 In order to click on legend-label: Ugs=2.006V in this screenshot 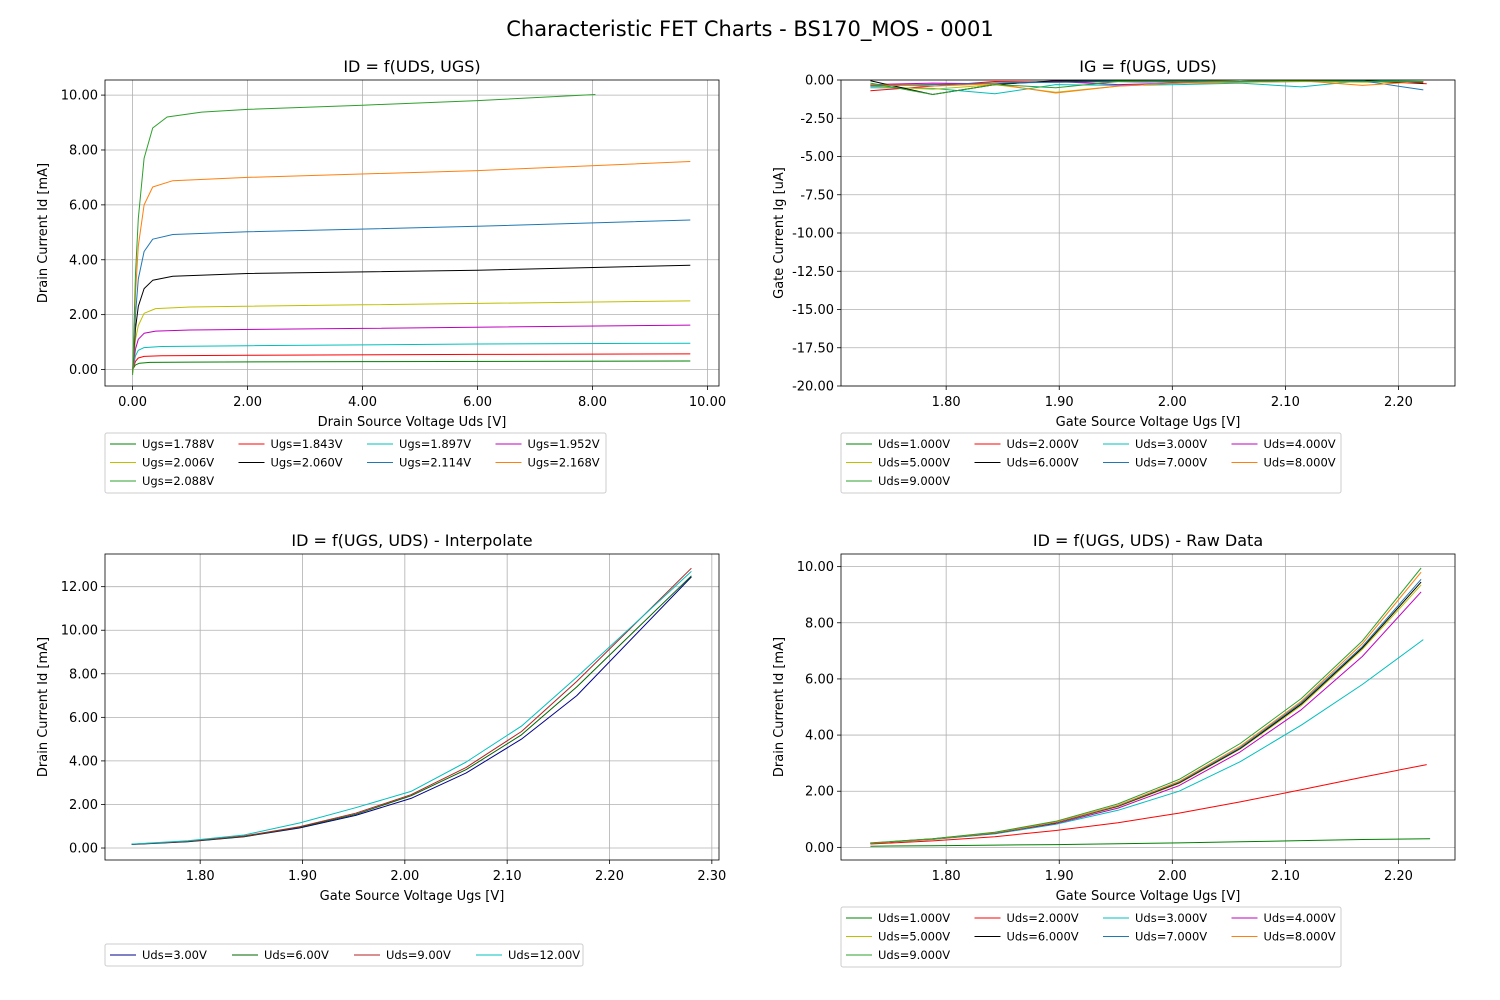, I will do `click(178, 463)`.